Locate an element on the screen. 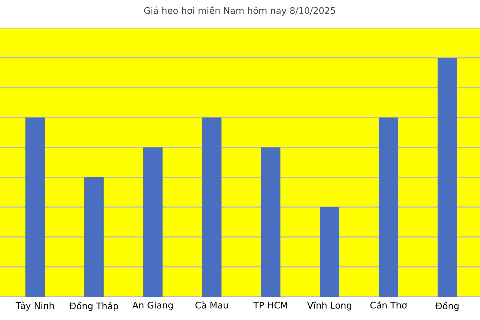  x-tick-label: Cần Thơ is located at coordinates (389, 305).